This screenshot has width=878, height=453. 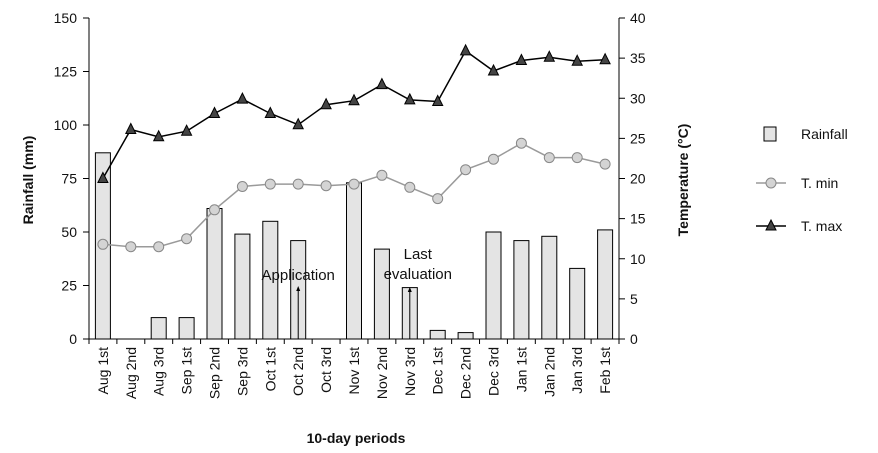 I want to click on right-tick-label: 20, so click(x=638, y=179).